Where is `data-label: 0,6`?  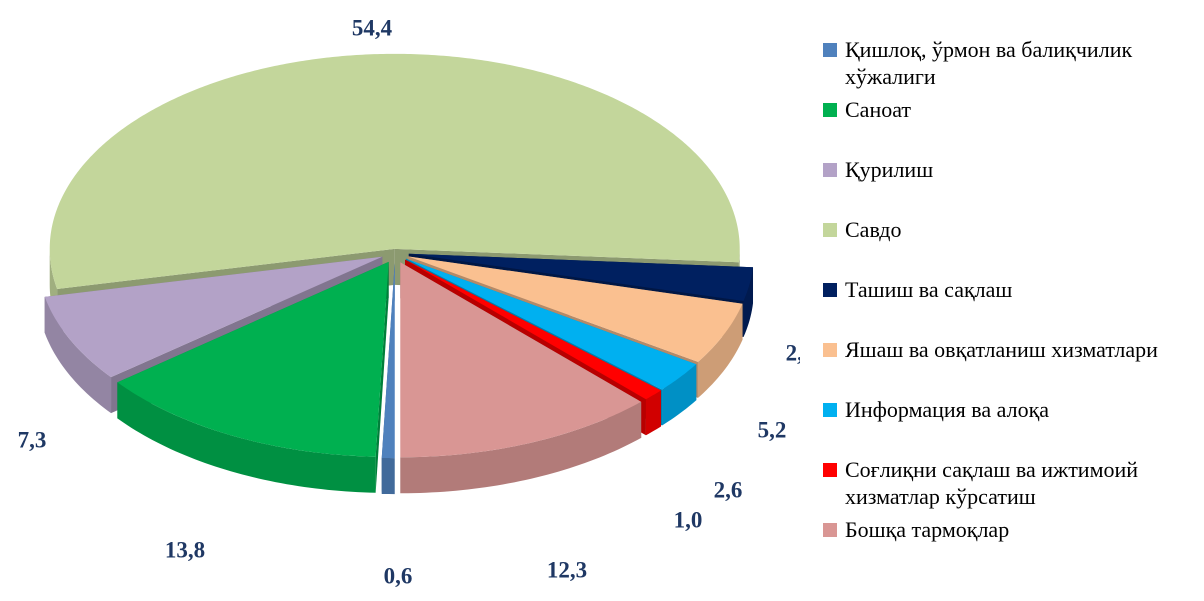 data-label: 0,6 is located at coordinates (398, 575).